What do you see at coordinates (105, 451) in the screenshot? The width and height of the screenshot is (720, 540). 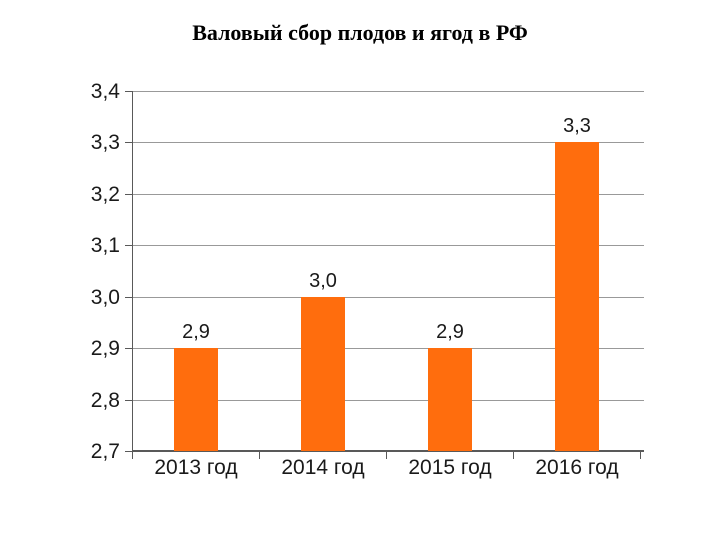 I see `y-tick-label: 2,7` at bounding box center [105, 451].